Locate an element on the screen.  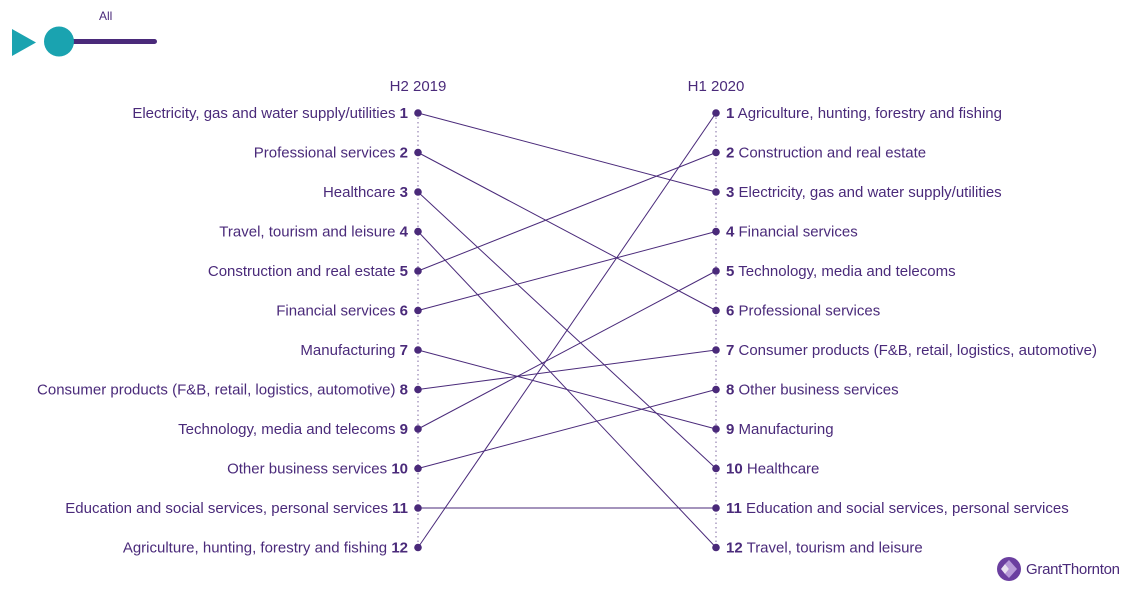
sector-name: Healthcare is located at coordinates (361, 192).